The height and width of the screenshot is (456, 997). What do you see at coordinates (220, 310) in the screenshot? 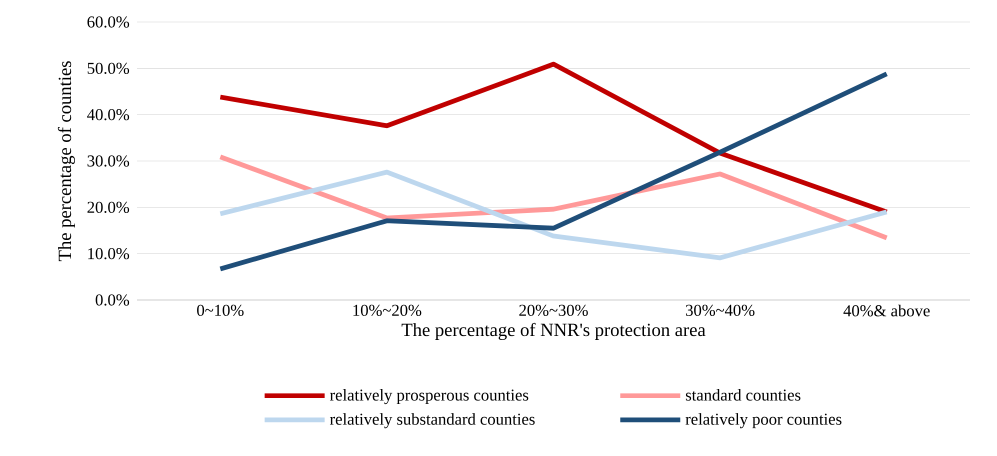
I see `x-tick-label: 0~10%` at bounding box center [220, 310].